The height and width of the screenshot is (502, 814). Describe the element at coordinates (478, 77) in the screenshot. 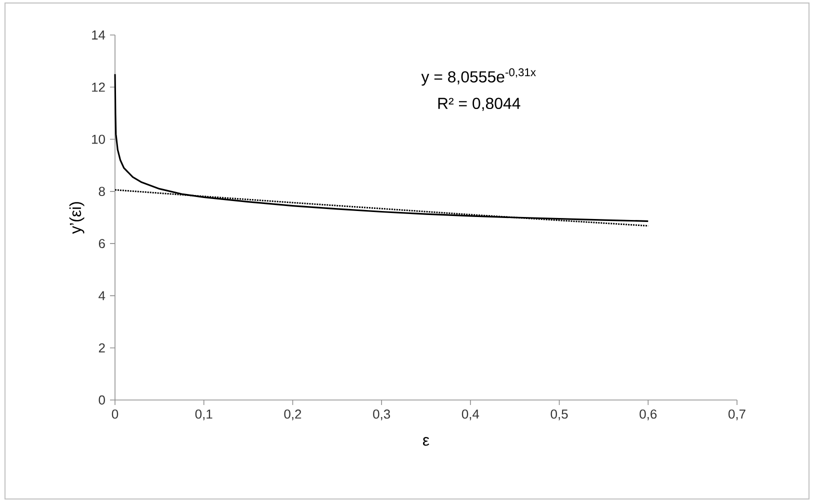

I see `annotation: y = 8,0555e$^{-0,31x}$` at that location.